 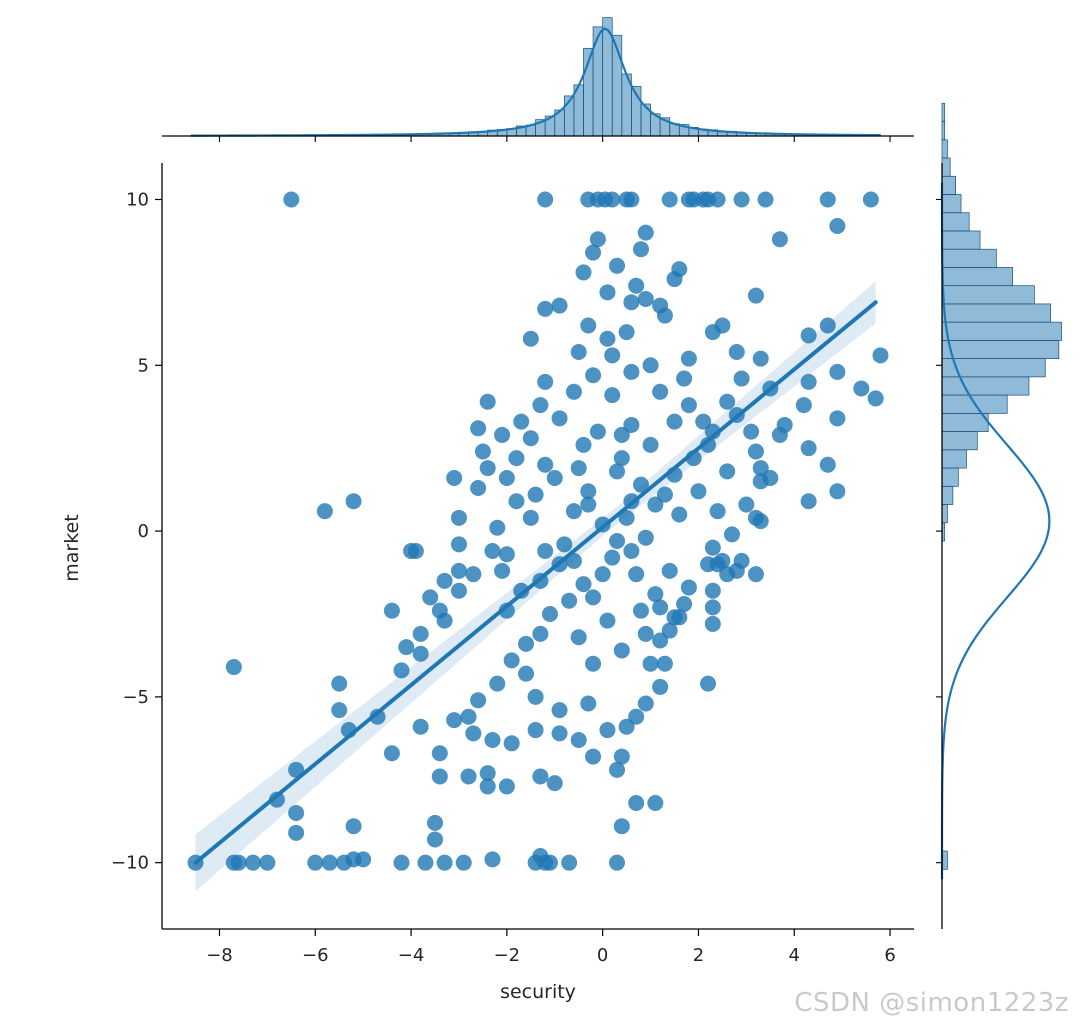 I want to click on marginal-y-kde, so click(x=995, y=531).